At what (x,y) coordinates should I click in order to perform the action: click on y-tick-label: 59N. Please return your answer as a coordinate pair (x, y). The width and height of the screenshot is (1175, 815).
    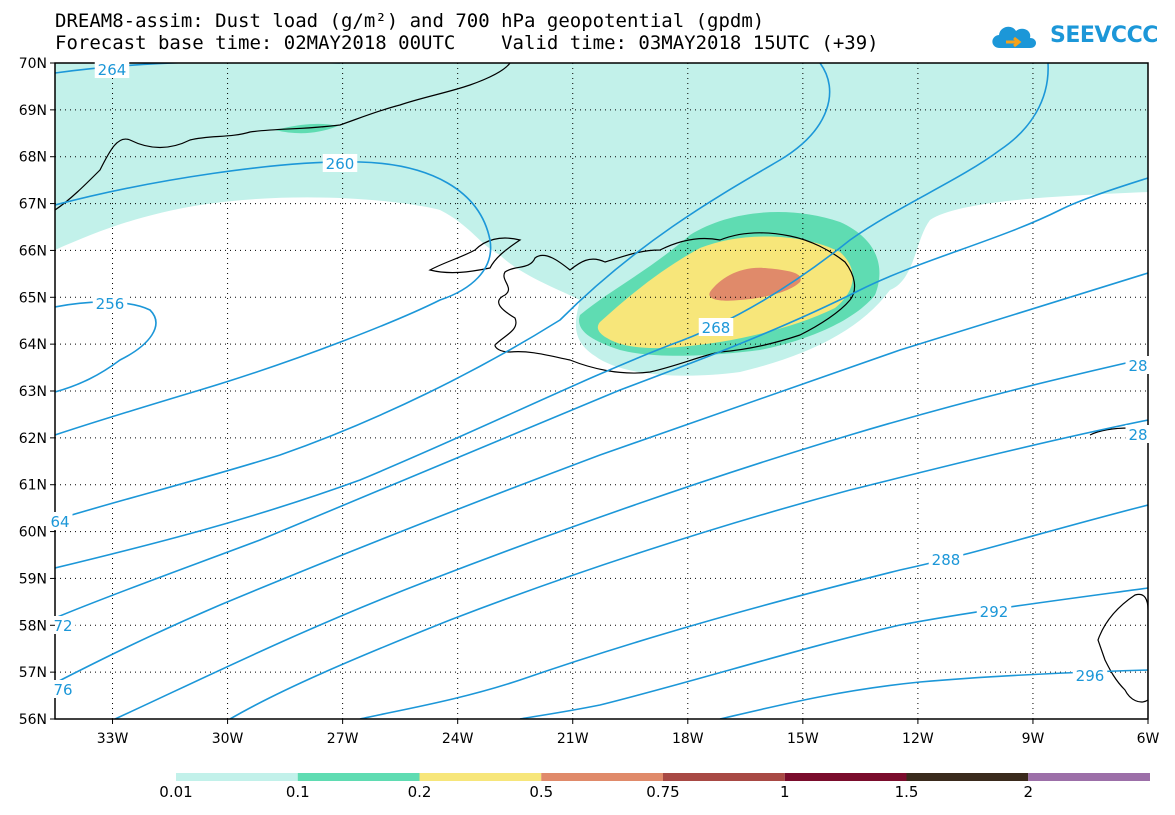
    Looking at the image, I should click on (33, 579).